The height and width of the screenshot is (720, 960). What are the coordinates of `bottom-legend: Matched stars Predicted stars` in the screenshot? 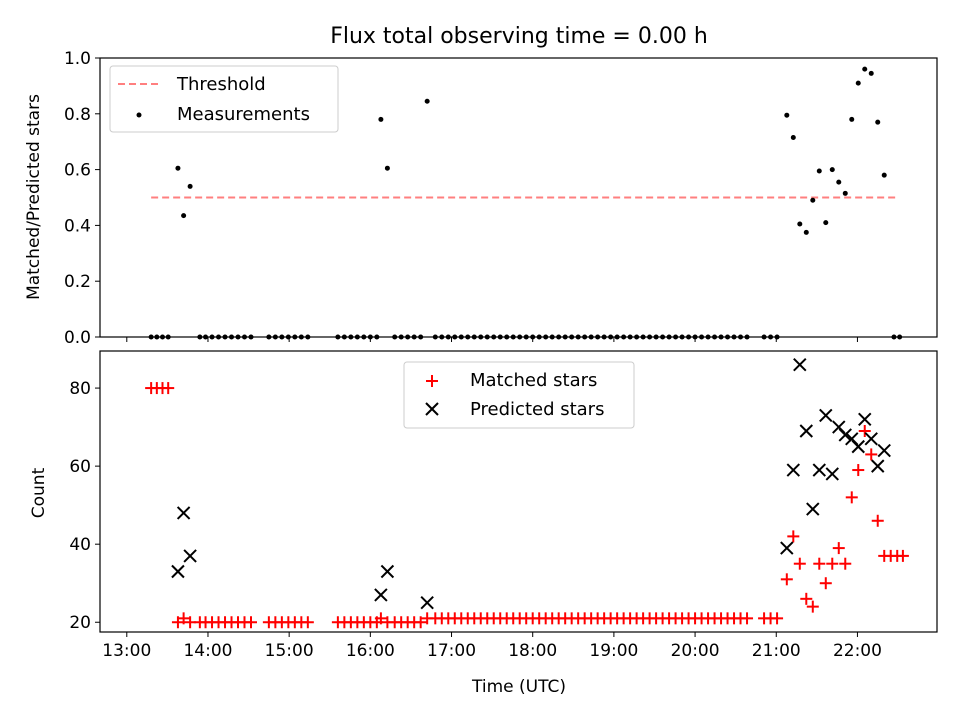 It's located at (519, 395).